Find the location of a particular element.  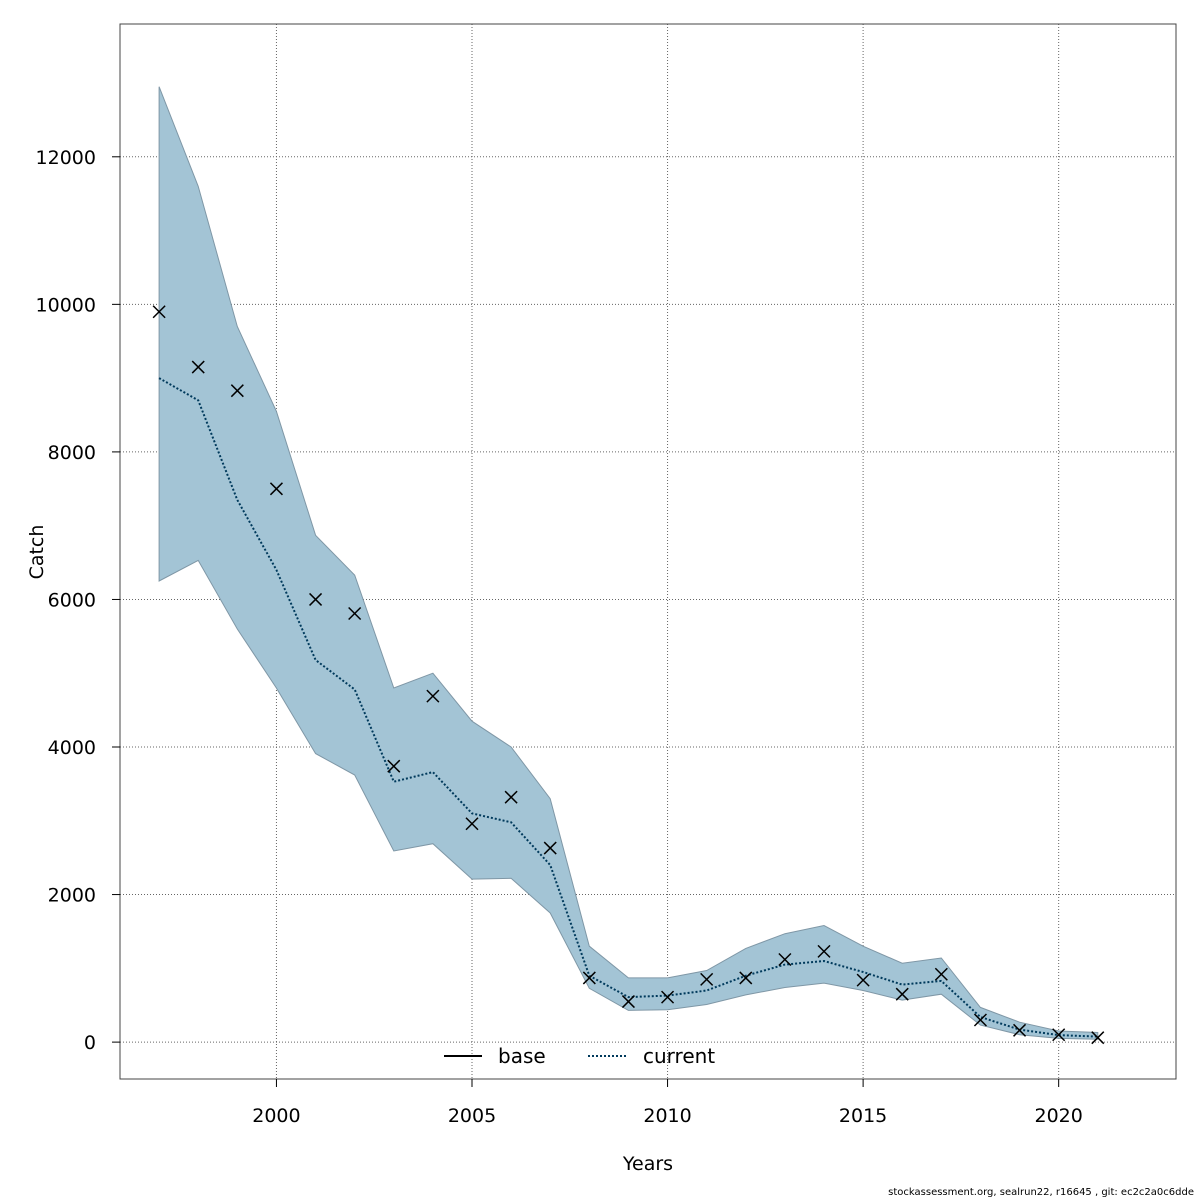

x-tick-label: 2015 is located at coordinates (863, 1116).